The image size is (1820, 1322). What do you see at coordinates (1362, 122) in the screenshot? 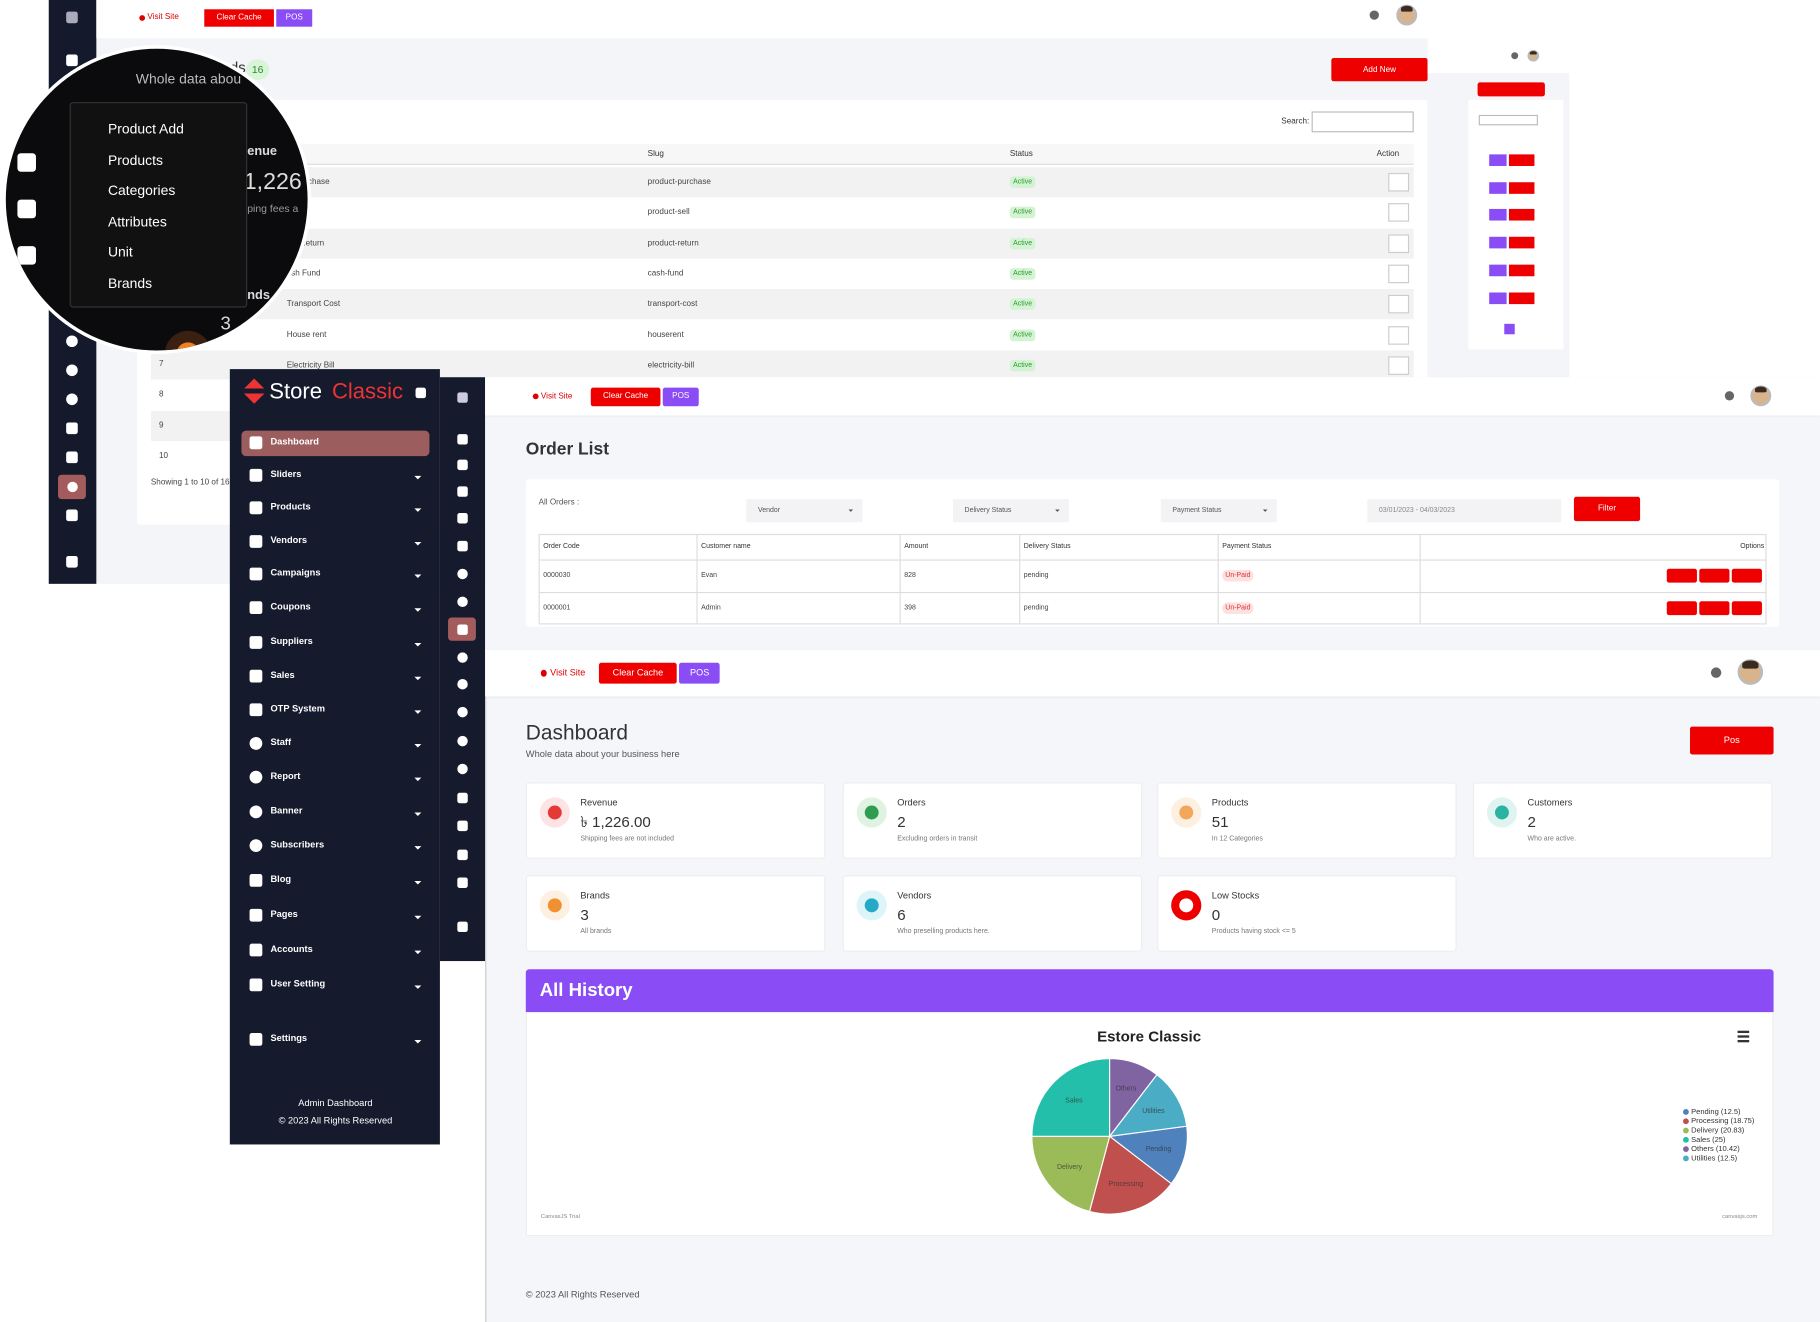
I see `search-input` at bounding box center [1362, 122].